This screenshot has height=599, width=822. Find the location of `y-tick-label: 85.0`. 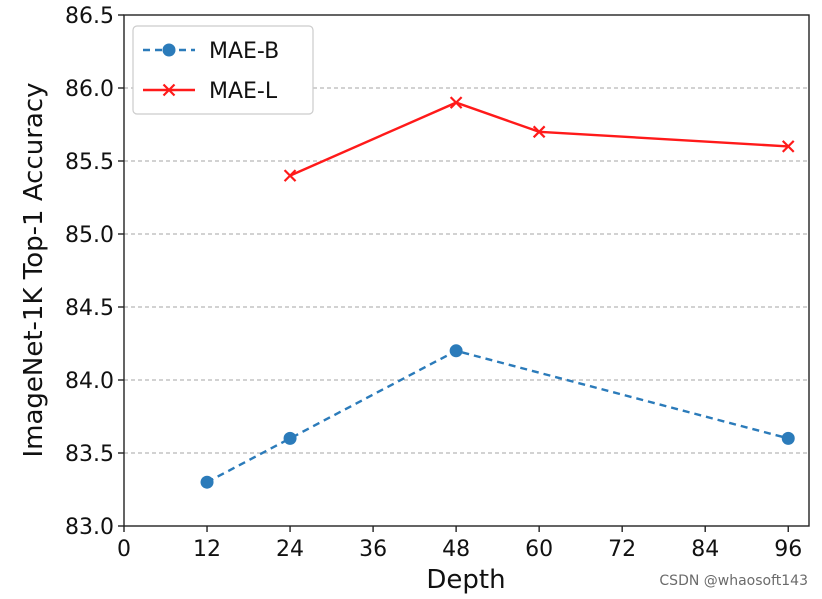

y-tick-label: 85.0 is located at coordinates (89, 235).